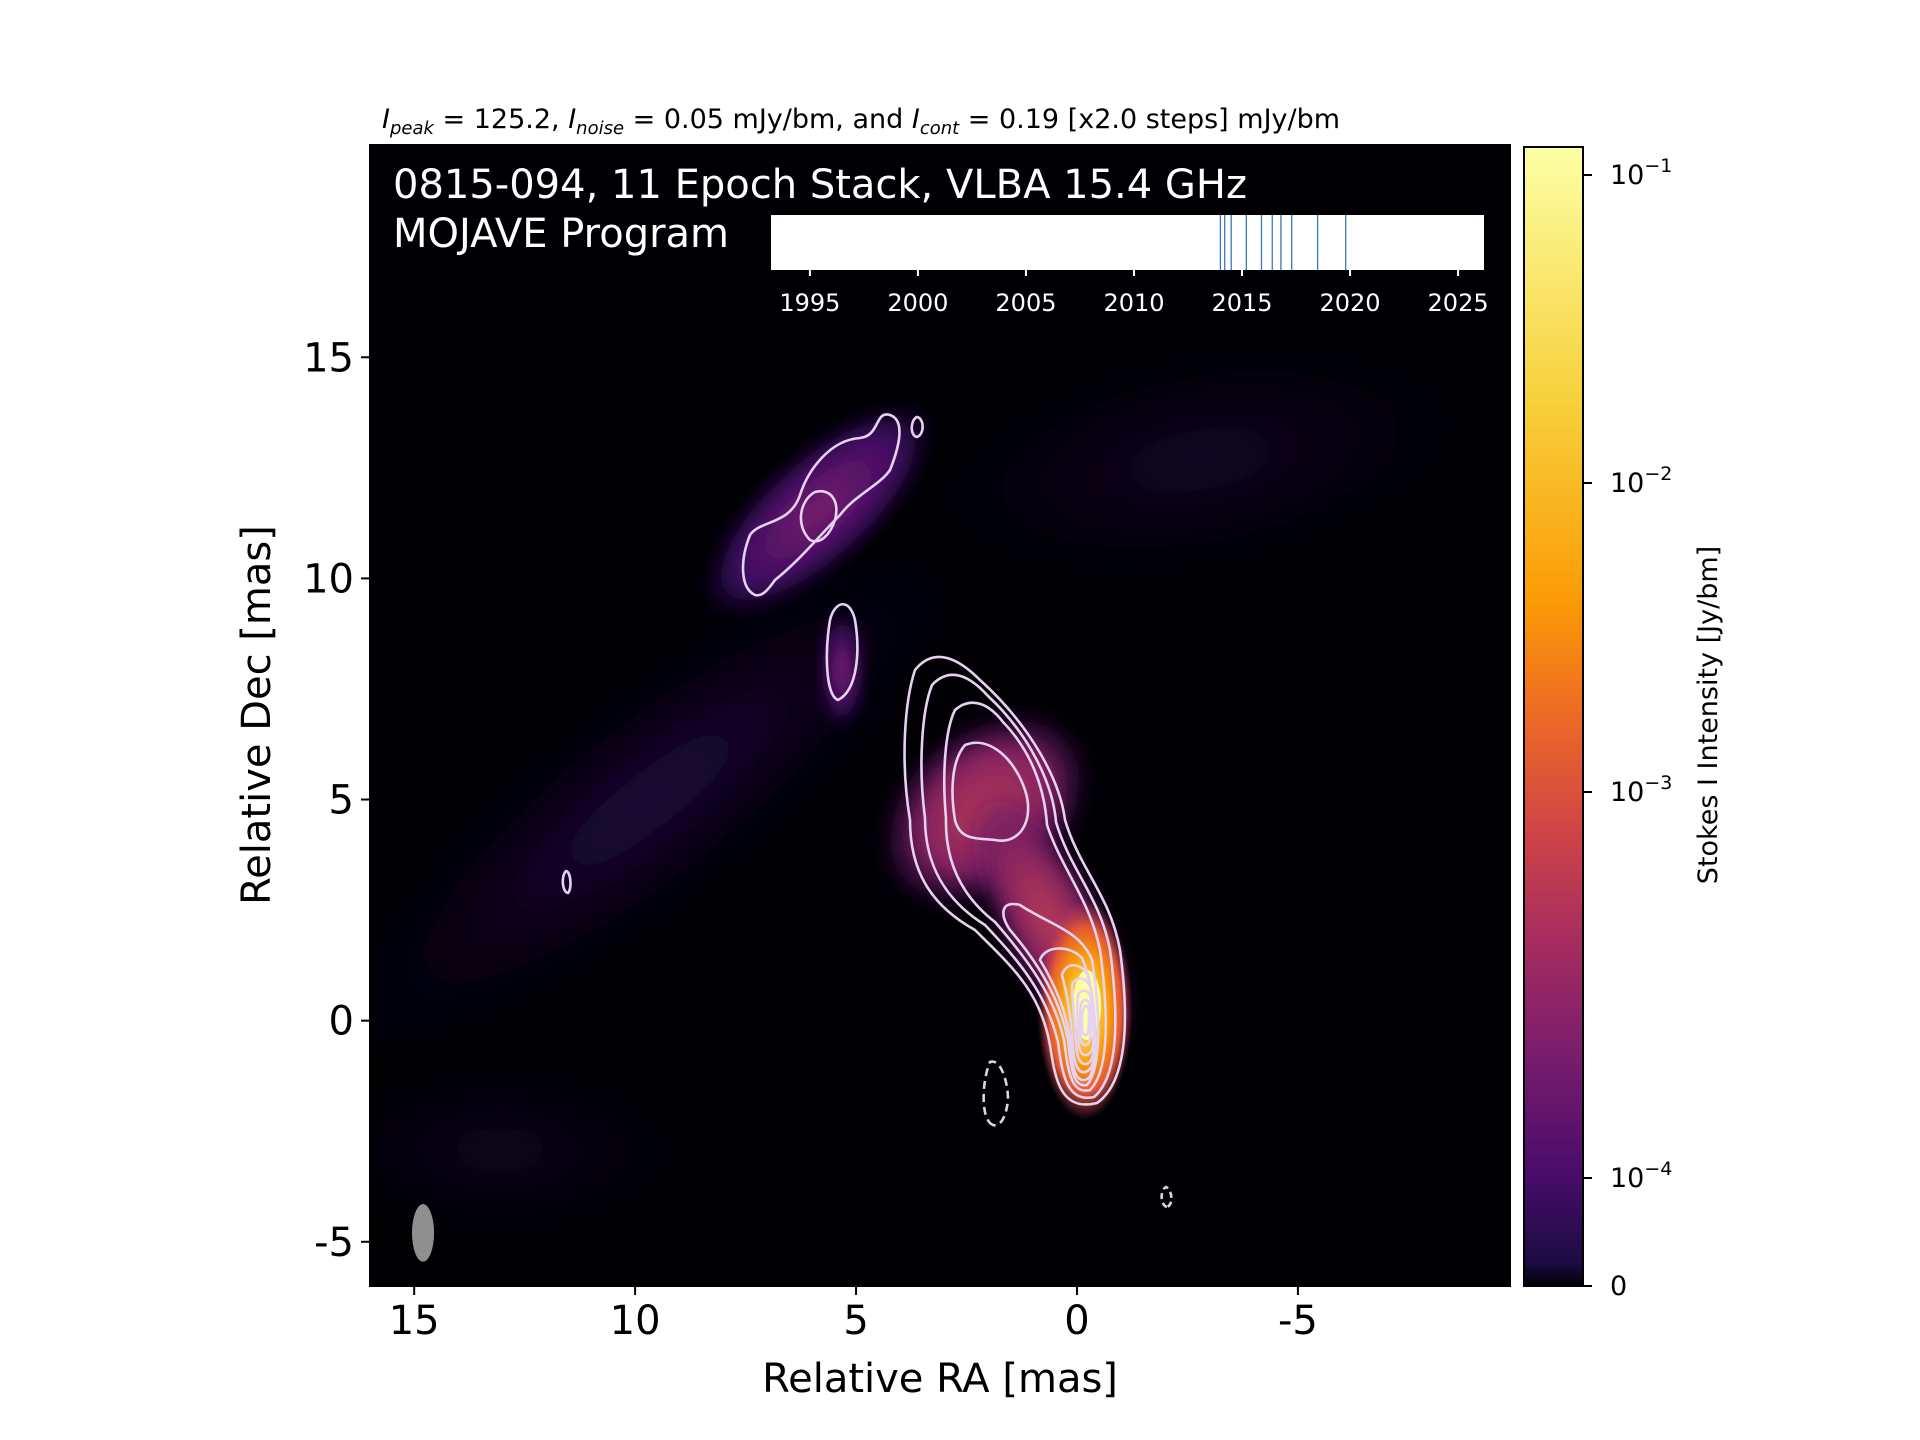  What do you see at coordinates (1025, 303) in the screenshot?
I see `timeline-tick-label: 2005` at bounding box center [1025, 303].